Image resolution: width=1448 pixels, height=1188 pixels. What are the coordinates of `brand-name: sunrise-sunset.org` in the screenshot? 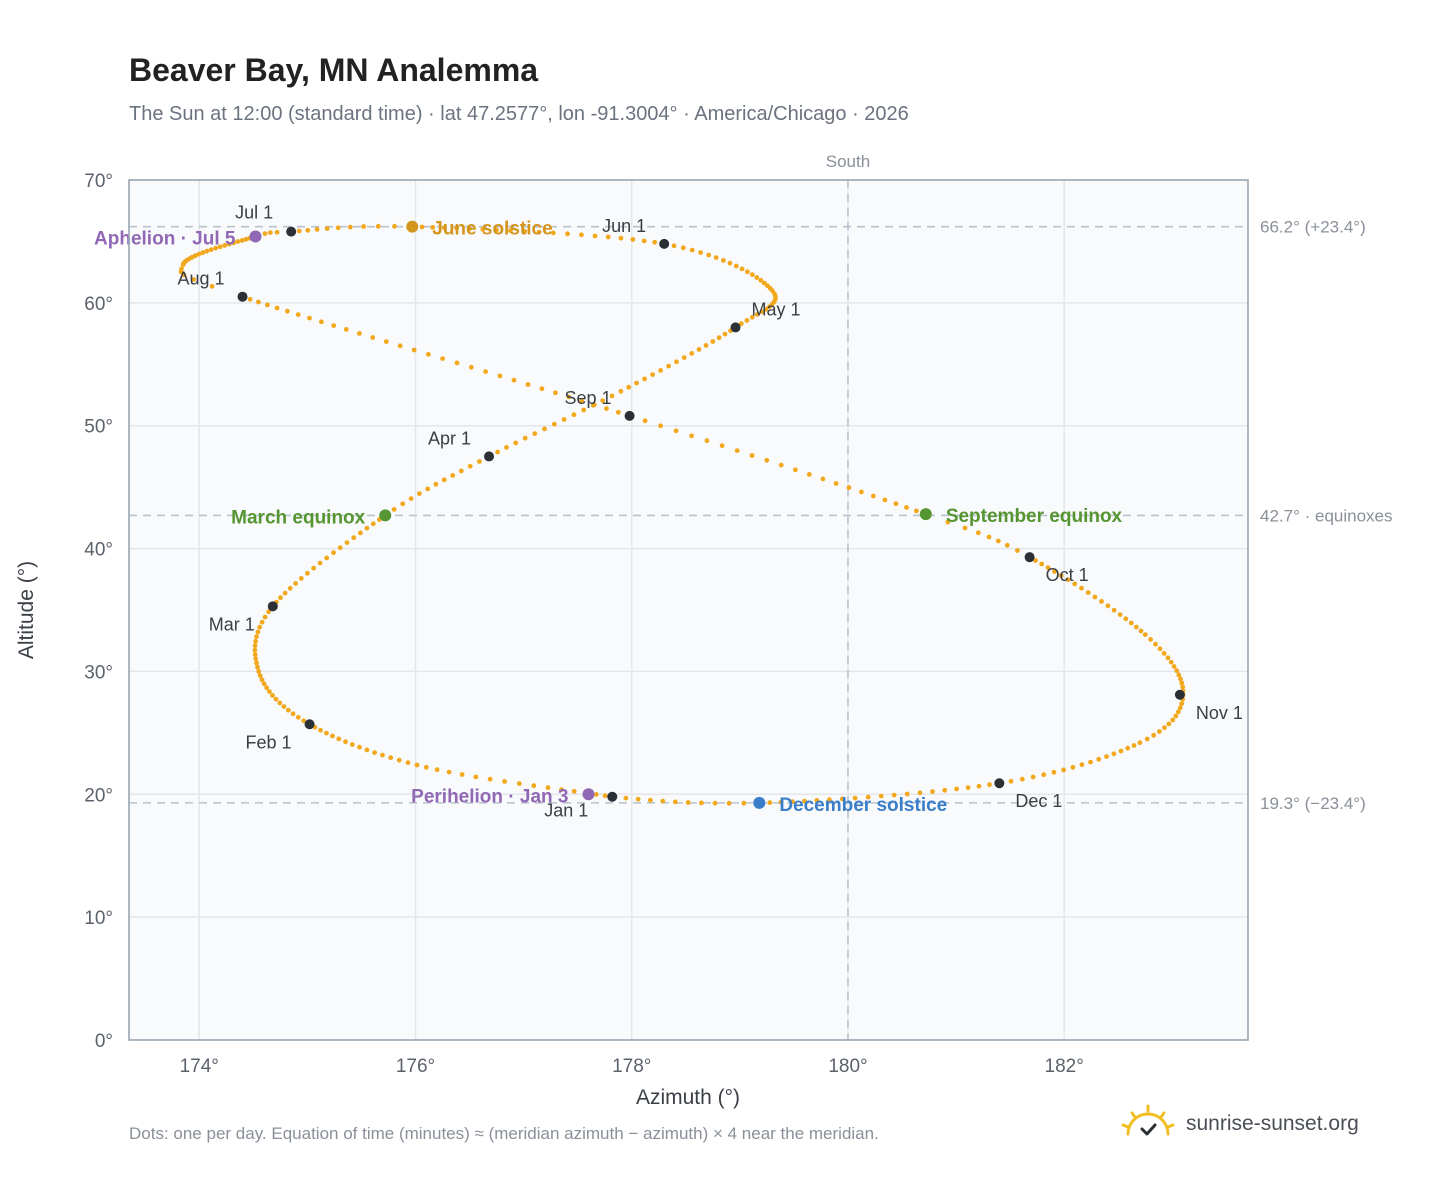 It's located at (1272, 1123).